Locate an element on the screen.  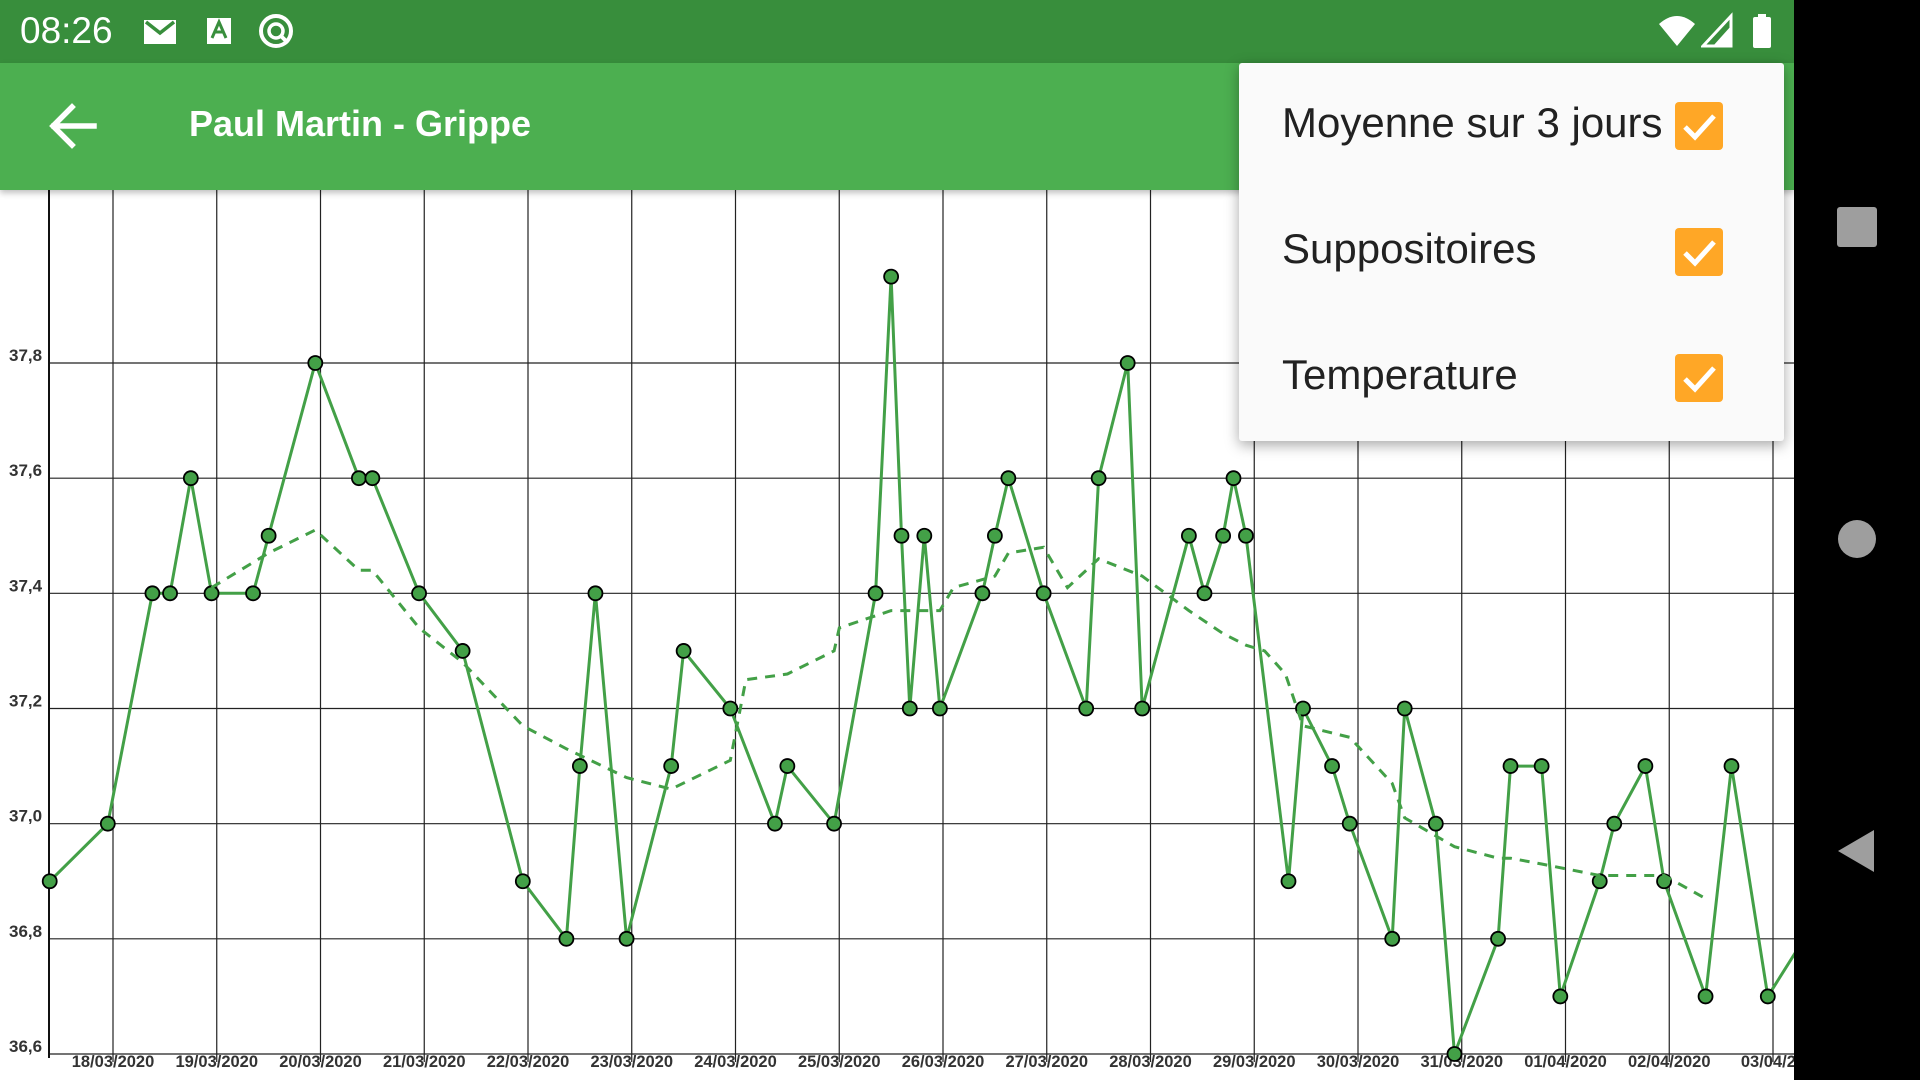
gmail-icon is located at coordinates (160, 32).